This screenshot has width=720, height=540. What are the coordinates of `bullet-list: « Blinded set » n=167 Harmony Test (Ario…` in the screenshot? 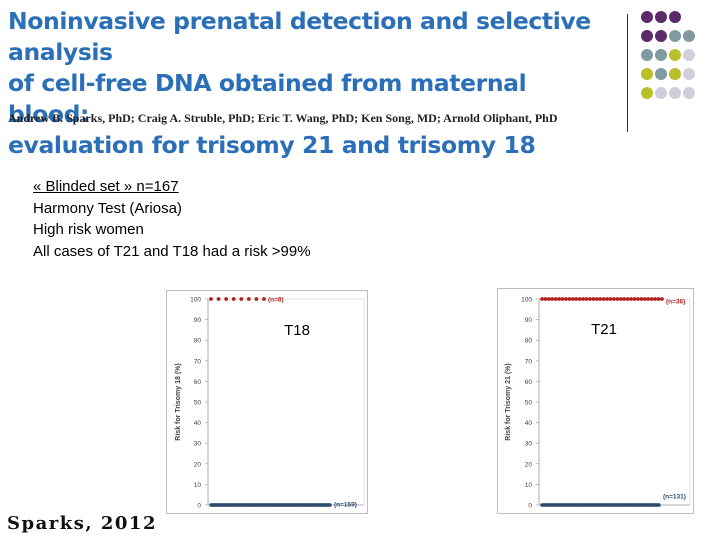 It's located at (172, 219).